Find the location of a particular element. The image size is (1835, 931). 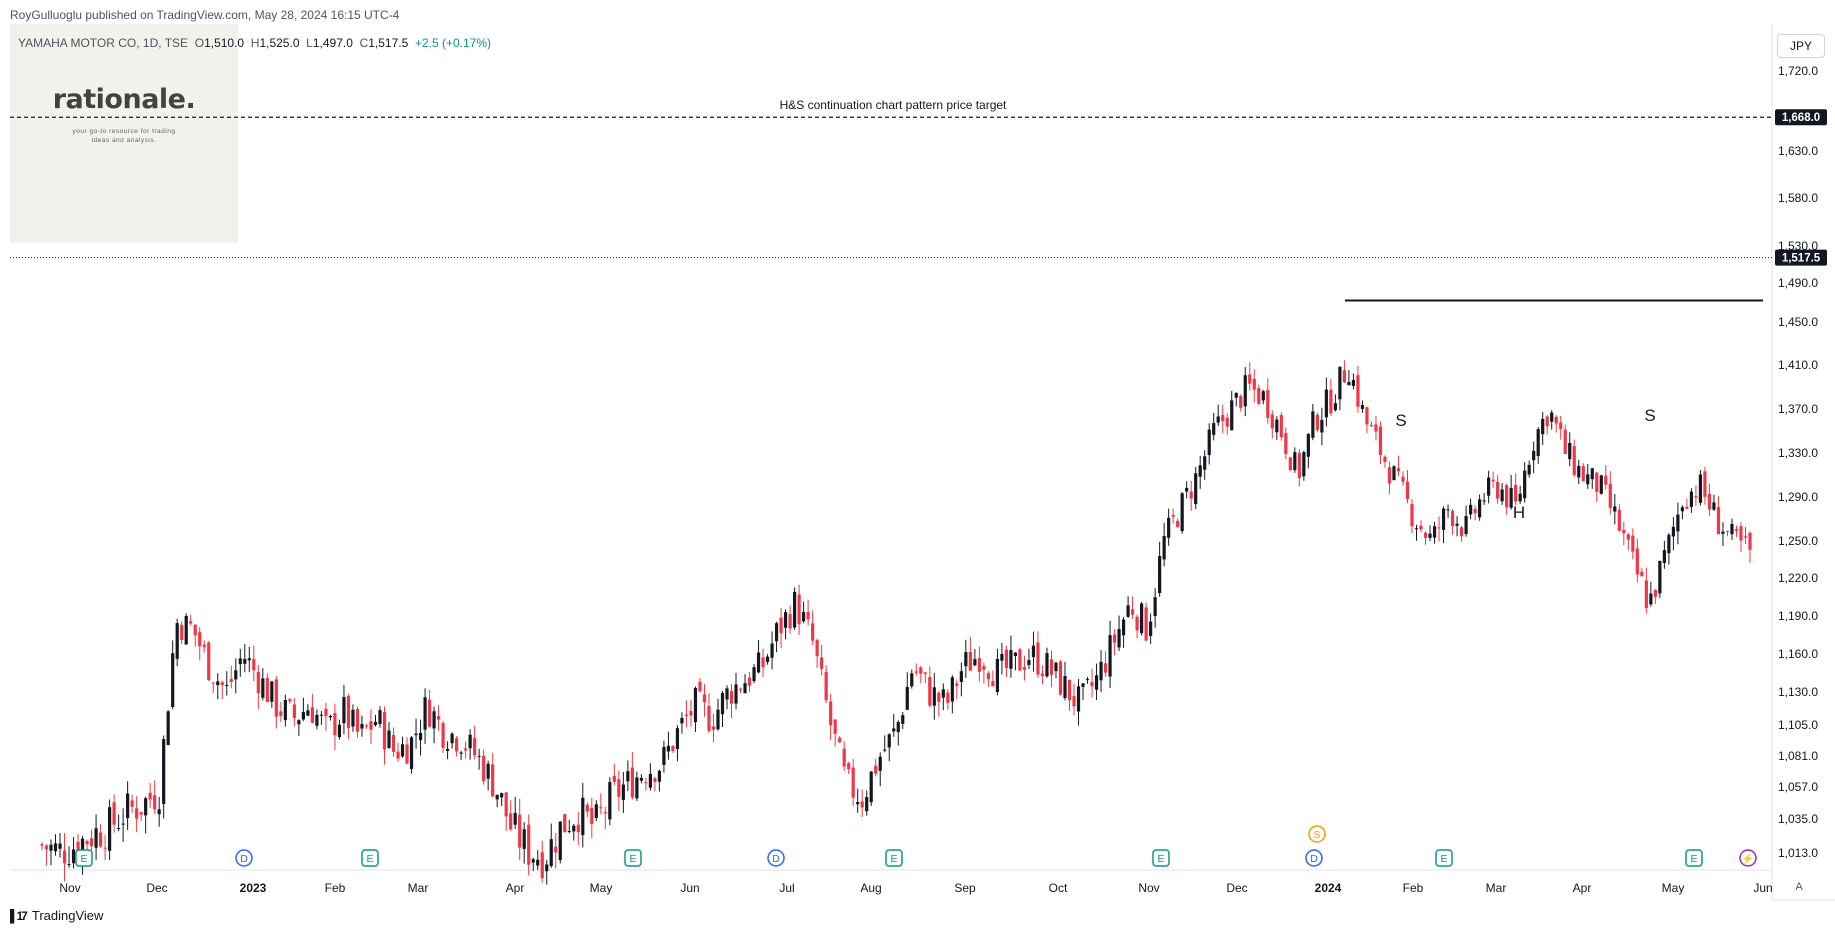

y-tick-label: 1,013.0 is located at coordinates (1798, 853).